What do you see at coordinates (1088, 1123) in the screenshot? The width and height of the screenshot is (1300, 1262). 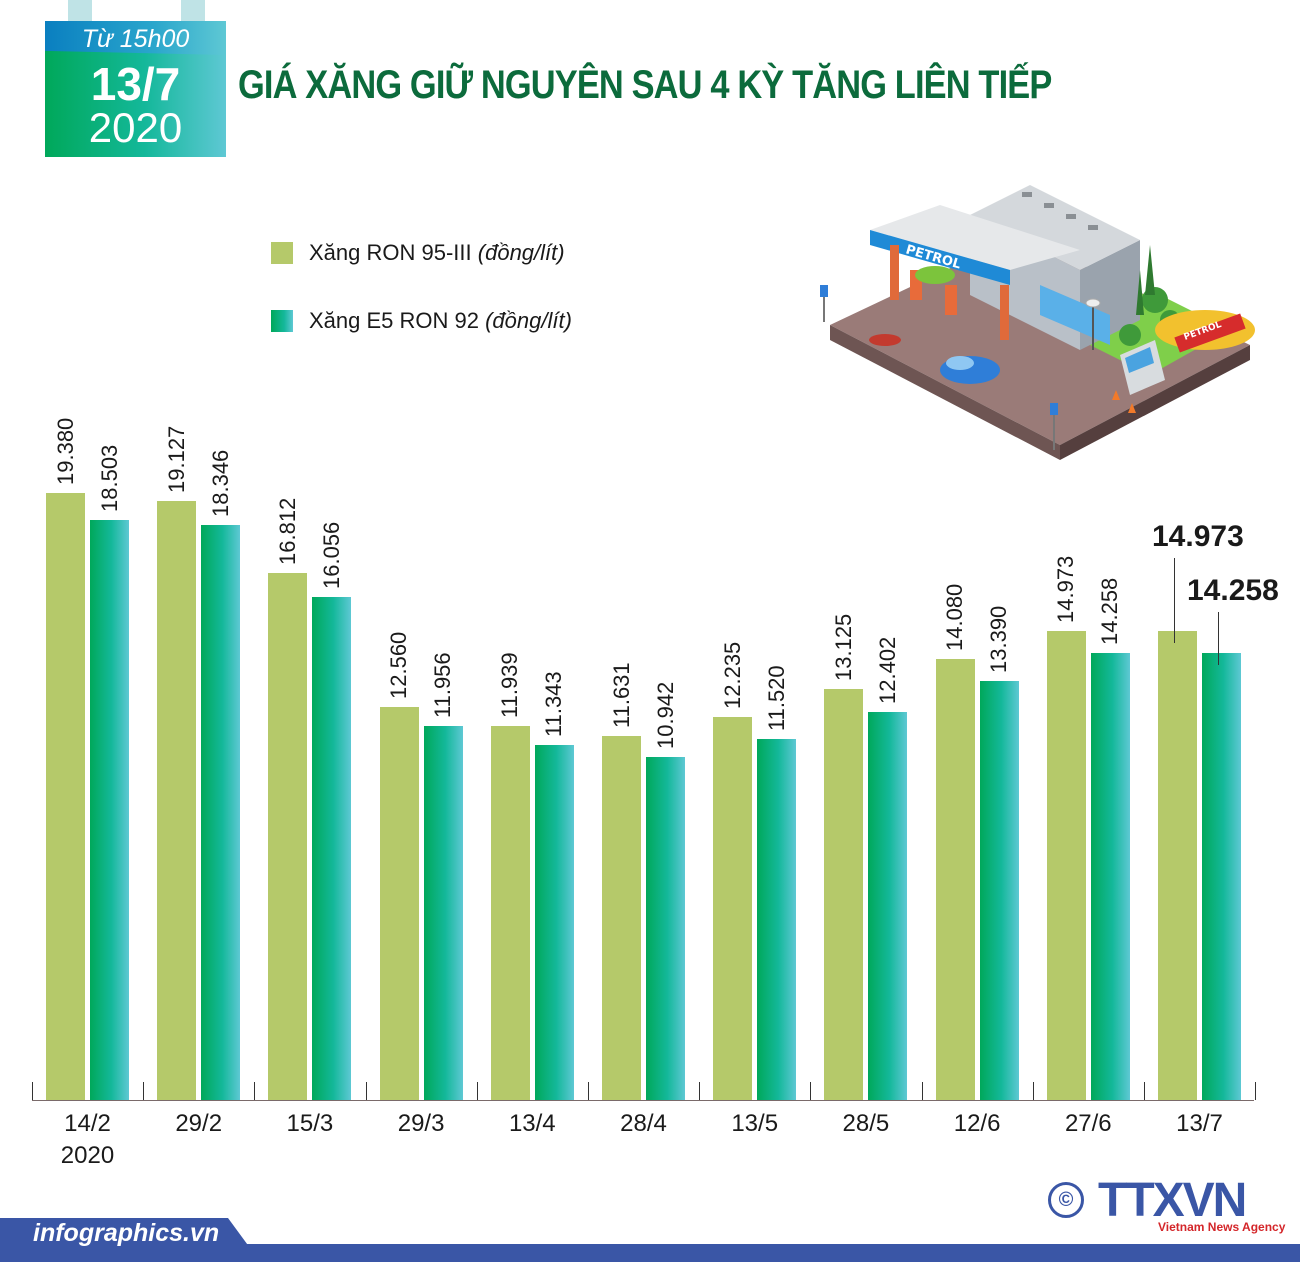 I see `x-axis-label: 27/6` at bounding box center [1088, 1123].